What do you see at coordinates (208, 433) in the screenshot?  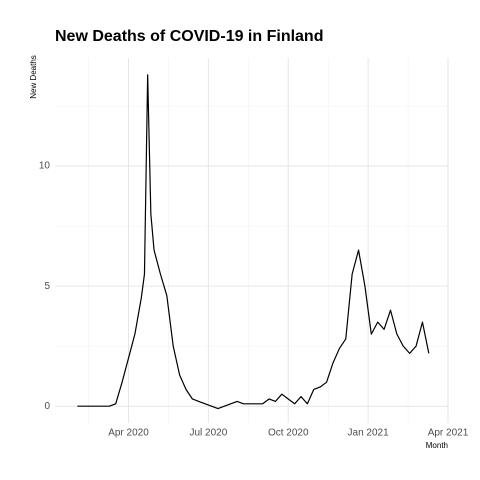 I see `x-tick-label: Jul 2020` at bounding box center [208, 433].